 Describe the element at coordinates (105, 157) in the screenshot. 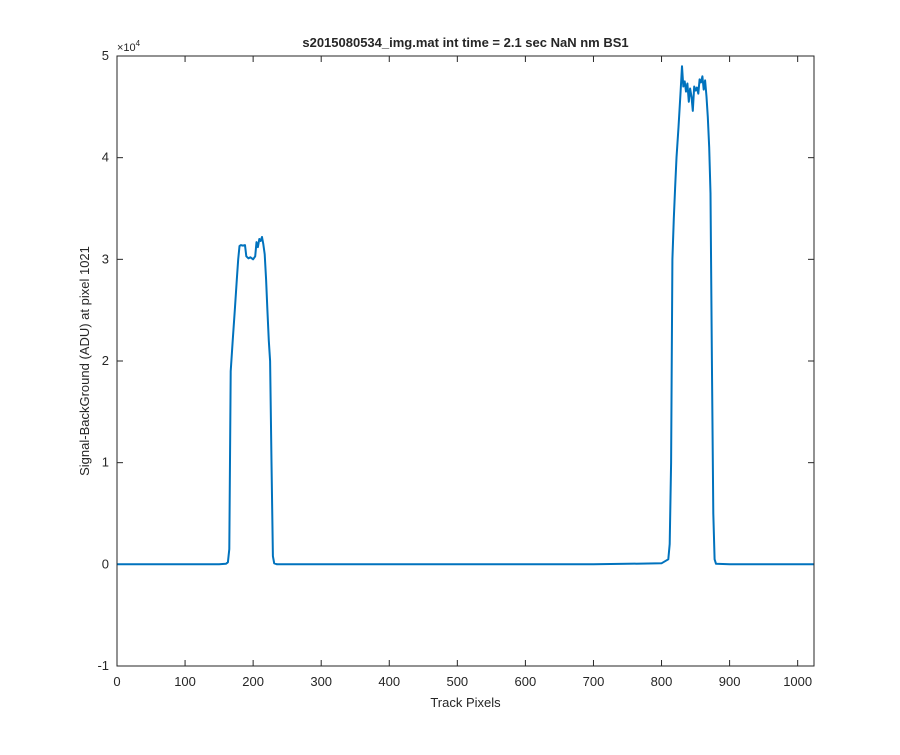

I see `y-tick-label: 4` at that location.